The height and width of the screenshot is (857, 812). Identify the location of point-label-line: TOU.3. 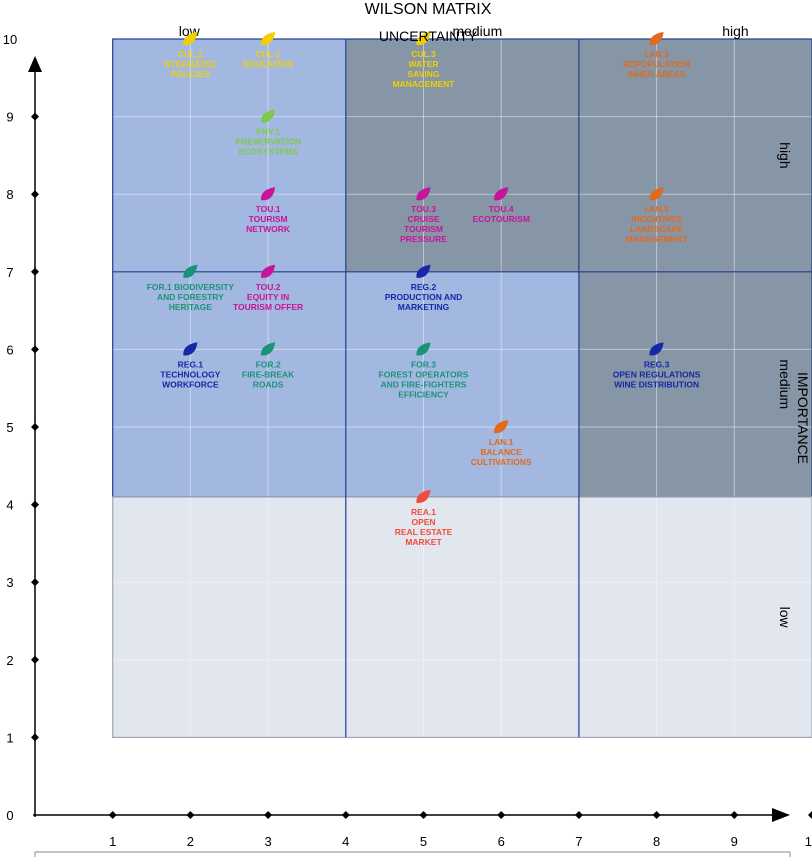
(423, 209).